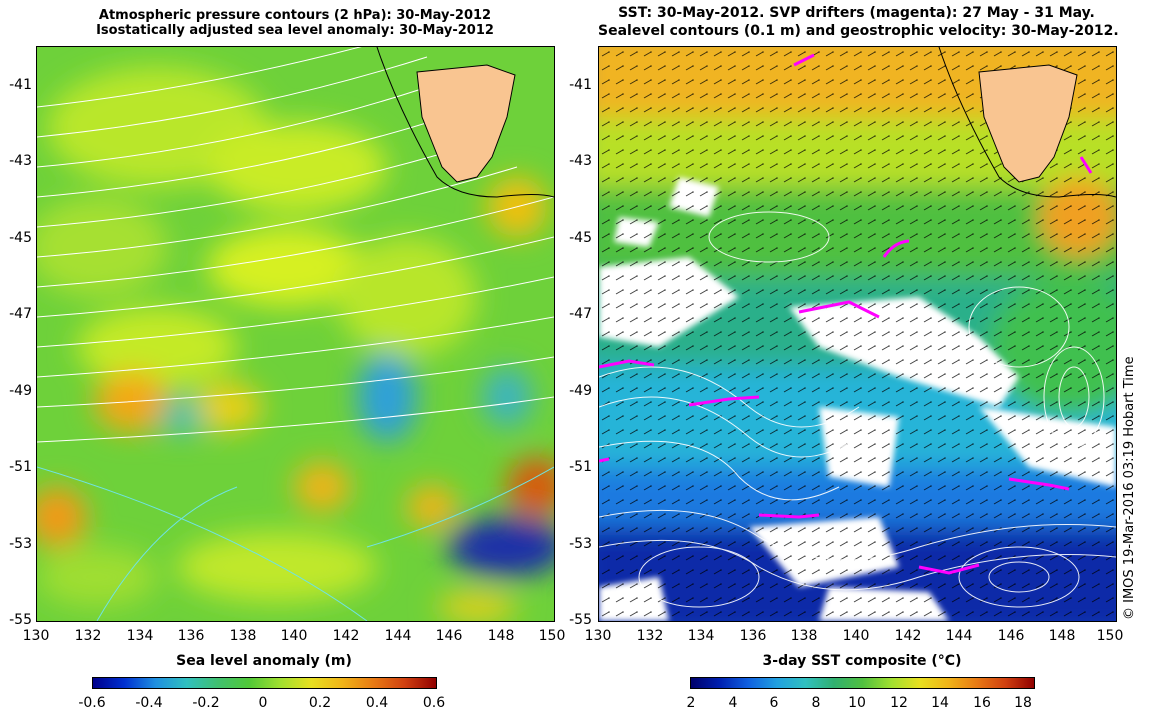 Image resolution: width=1150 pixels, height=711 pixels. What do you see at coordinates (940, 703) in the screenshot?
I see `right-cb-label: 14` at bounding box center [940, 703].